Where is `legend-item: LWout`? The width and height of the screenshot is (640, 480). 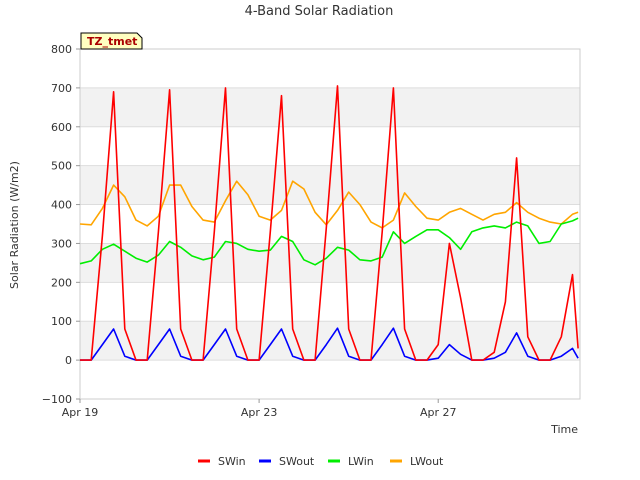
legend-item: LWout is located at coordinates (417, 461).